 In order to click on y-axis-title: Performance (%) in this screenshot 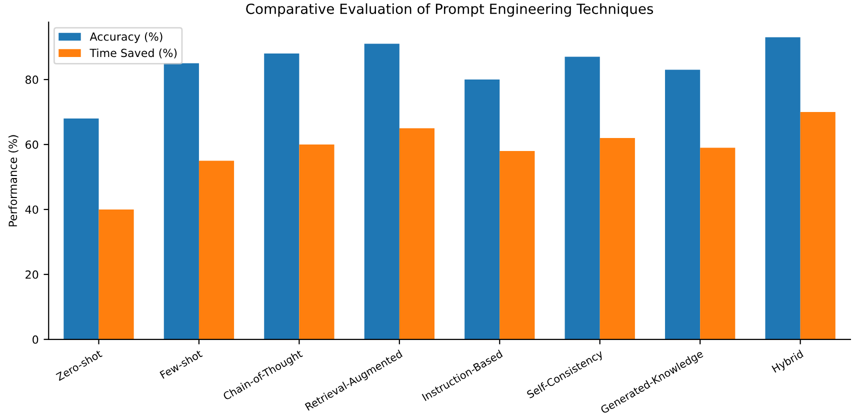, I will do `click(13, 180)`.